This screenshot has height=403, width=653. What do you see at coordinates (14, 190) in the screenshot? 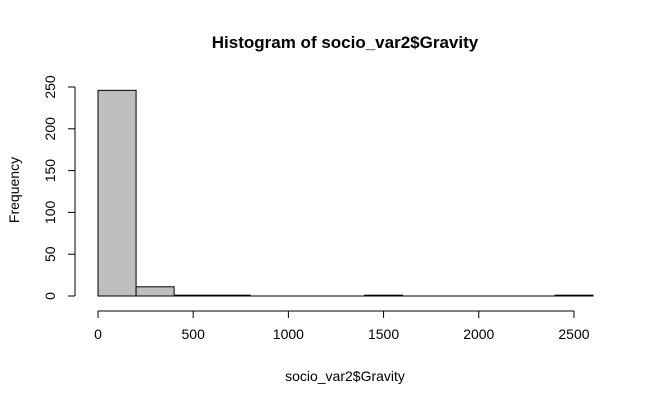
I see `y-axis-label: Frequency` at bounding box center [14, 190].